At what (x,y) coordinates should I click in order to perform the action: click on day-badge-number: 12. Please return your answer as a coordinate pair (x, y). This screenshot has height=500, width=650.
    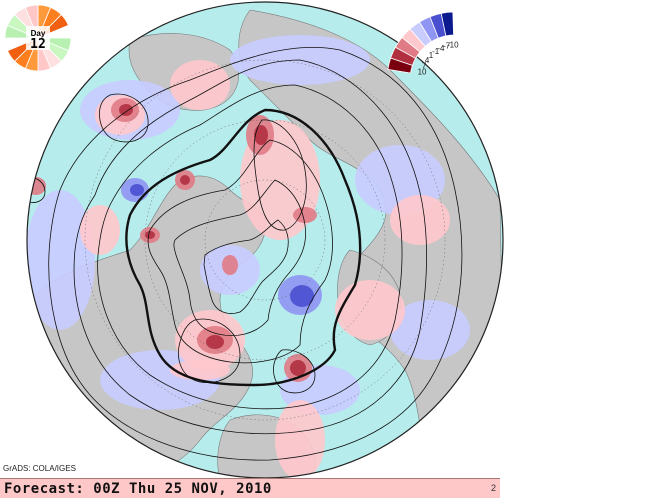
    Looking at the image, I should click on (38, 44).